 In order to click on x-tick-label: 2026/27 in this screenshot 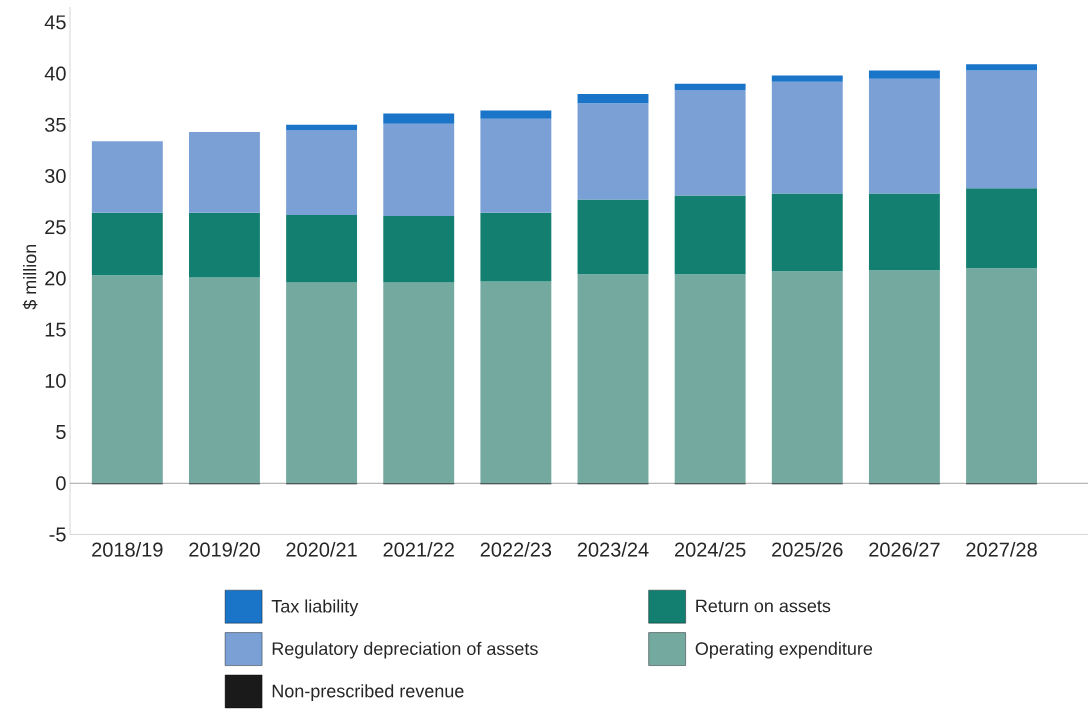, I will do `click(904, 549)`.